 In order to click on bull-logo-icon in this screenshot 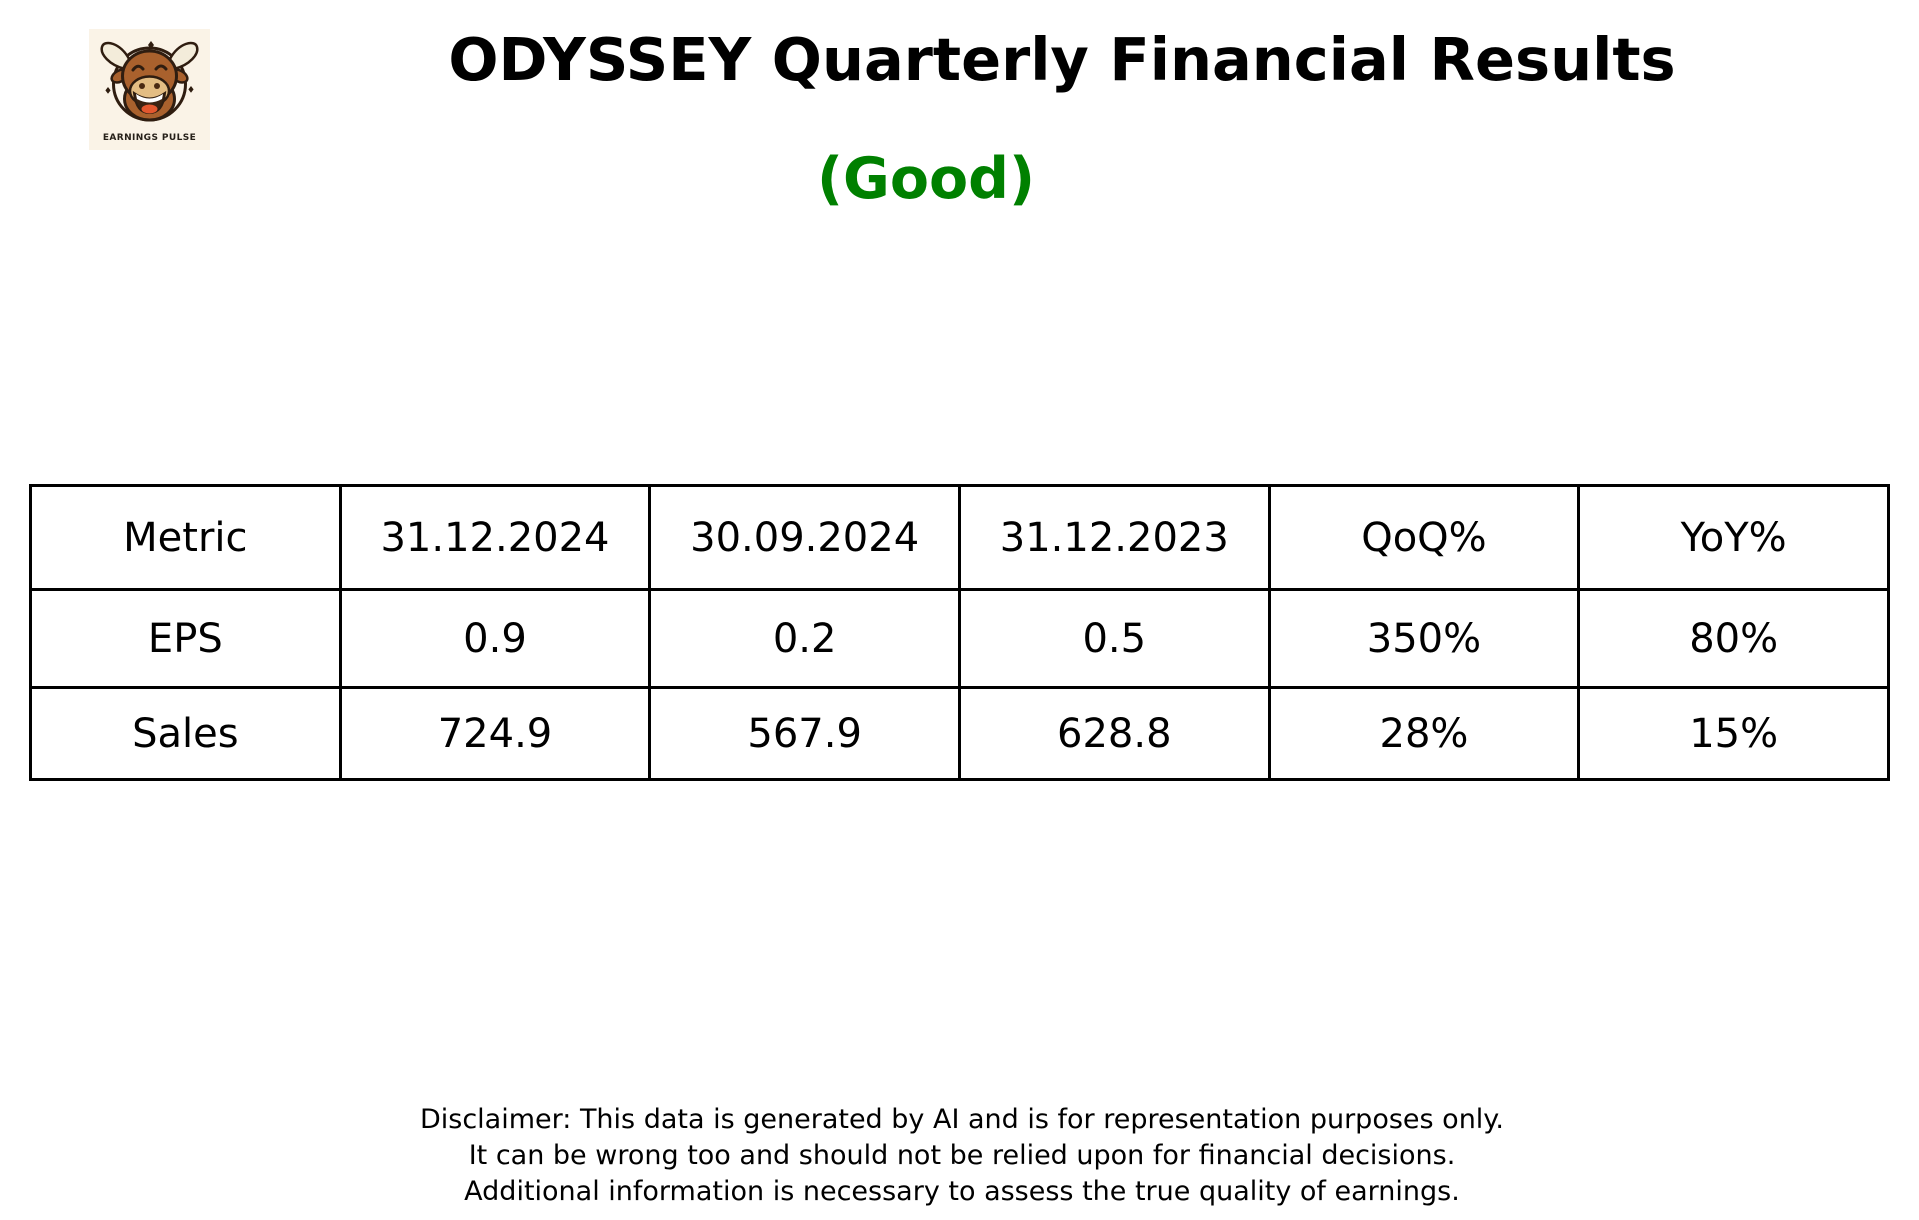, I will do `click(149, 81)`.